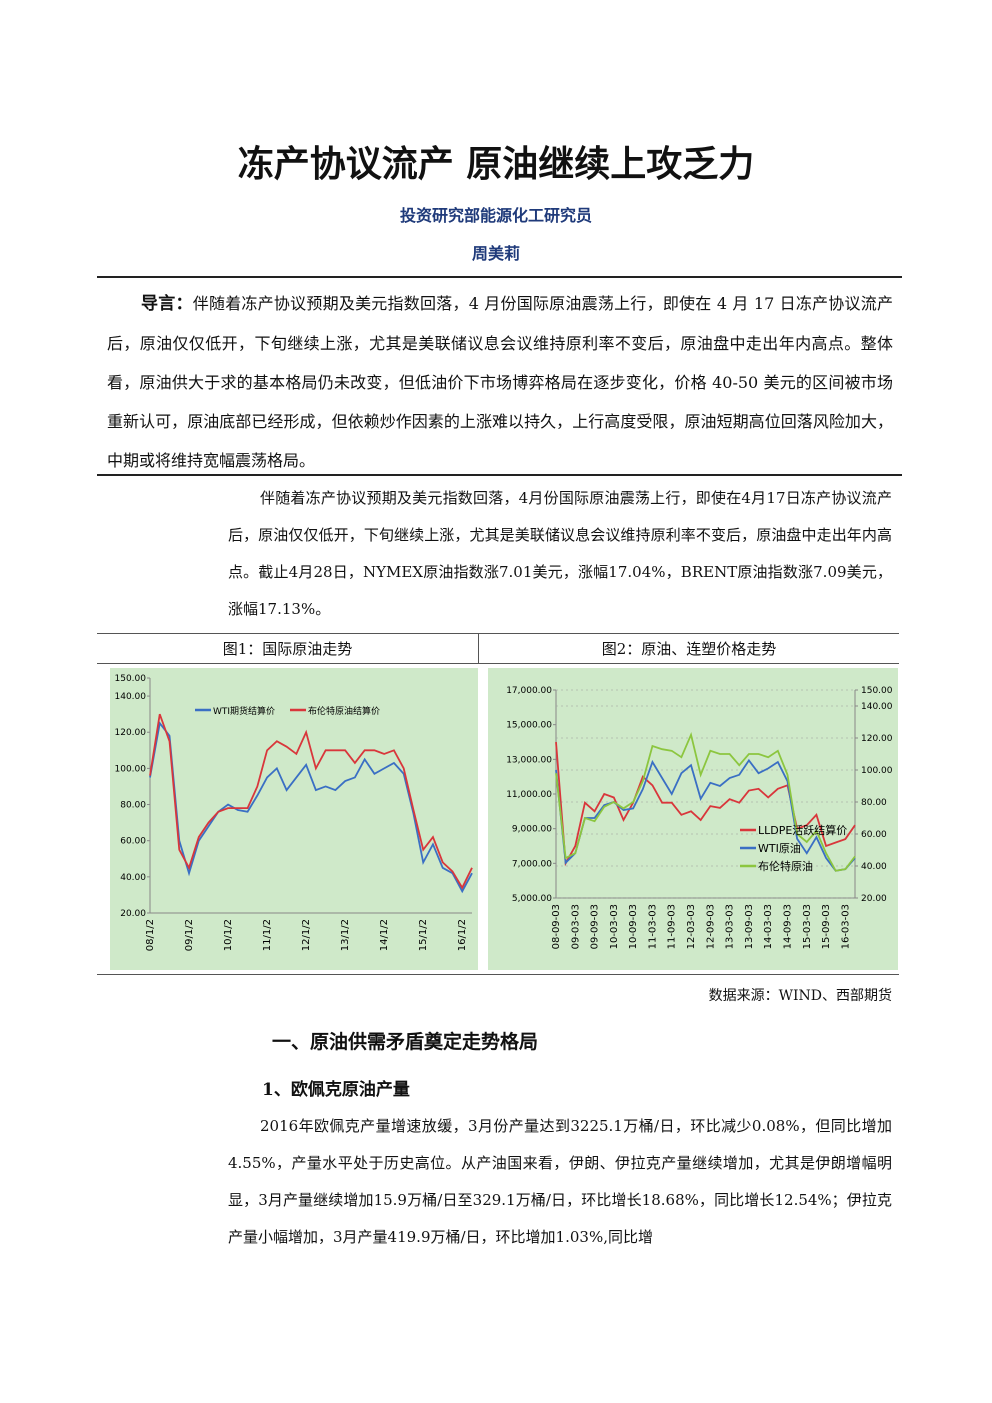 Image resolution: width=992 pixels, height=1403 pixels. Describe the element at coordinates (131, 679) in the screenshot. I see `y-tick-label: 150.00` at that location.